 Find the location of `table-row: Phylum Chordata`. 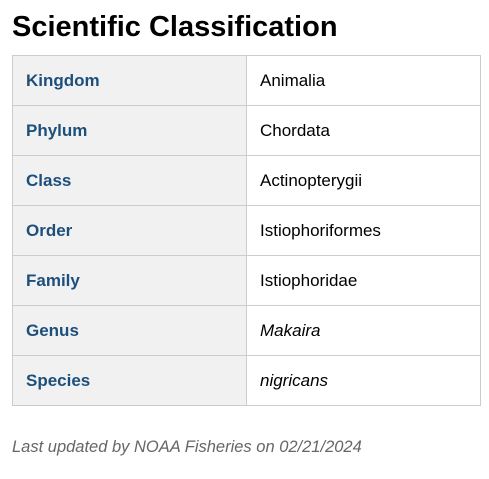

table-row: Phylum Chordata is located at coordinates (246, 130).